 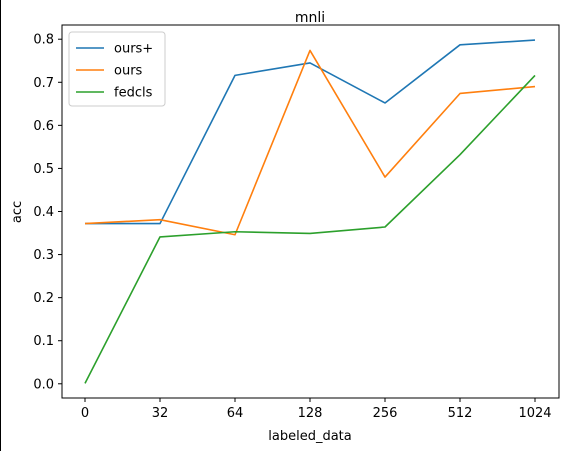 I want to click on y-tick-label: 0.5, so click(x=43, y=169).